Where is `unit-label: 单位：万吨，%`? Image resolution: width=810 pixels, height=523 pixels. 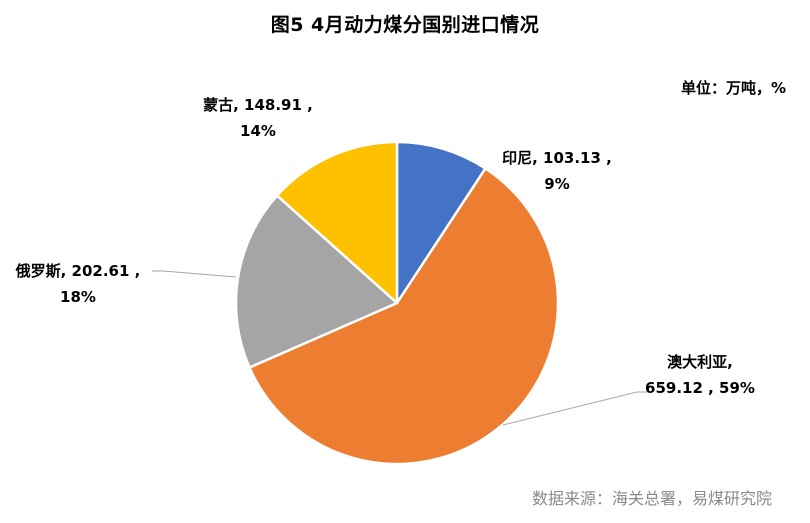 unit-label: 单位：万吨，% is located at coordinates (733, 88).